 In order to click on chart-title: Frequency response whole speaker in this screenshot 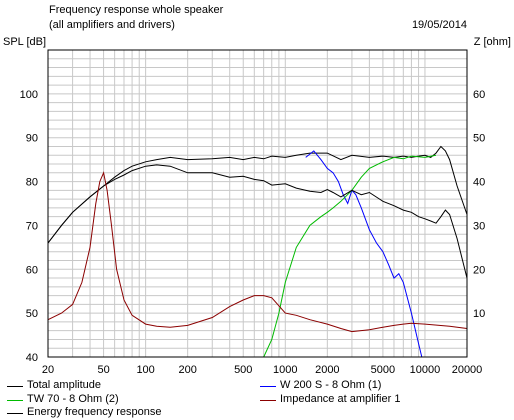, I will do `click(136, 10)`.